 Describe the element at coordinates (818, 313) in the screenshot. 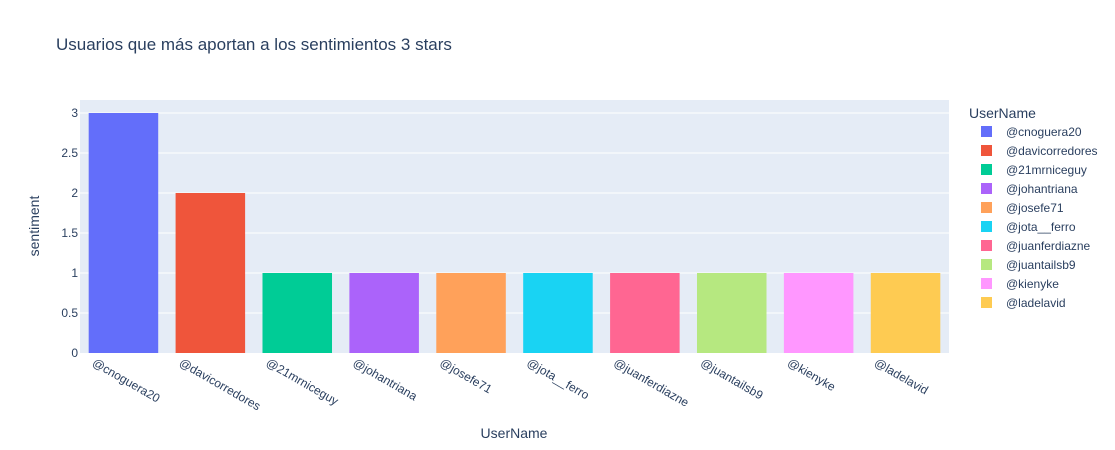

I see `bar-kienyke` at that location.